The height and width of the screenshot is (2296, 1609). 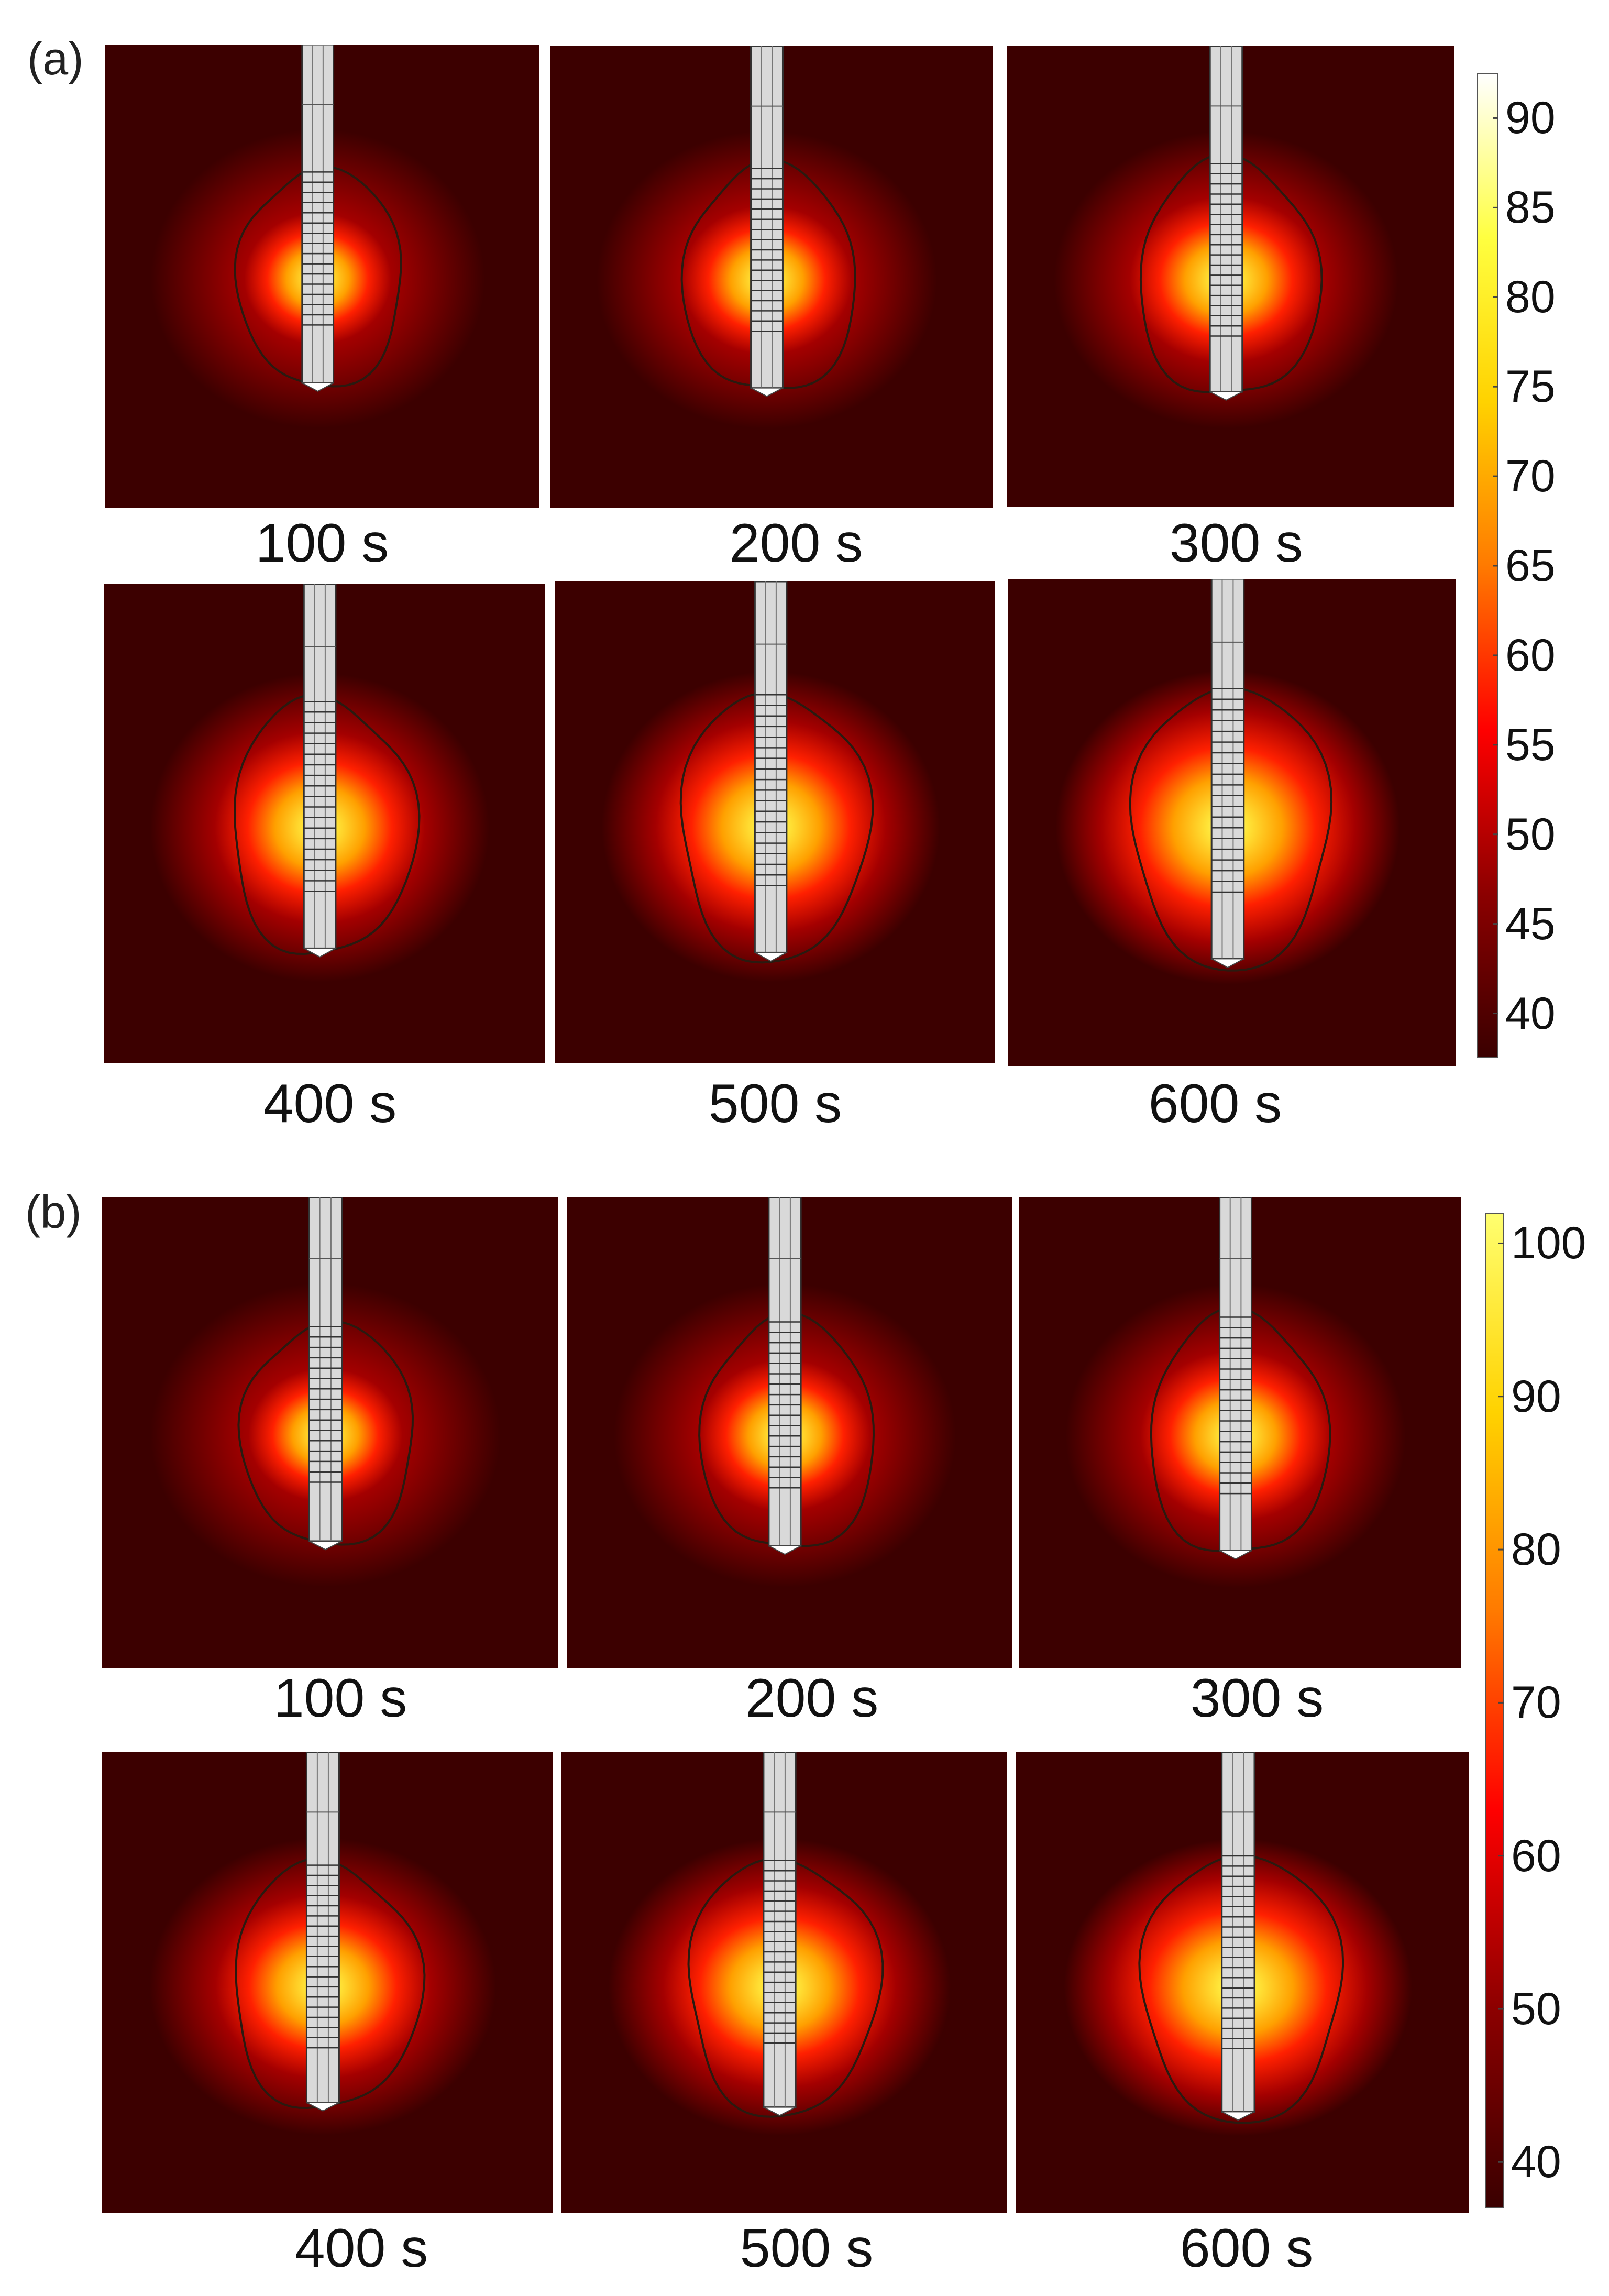 I want to click on panel-b-map-300s, so click(x=1240, y=1432).